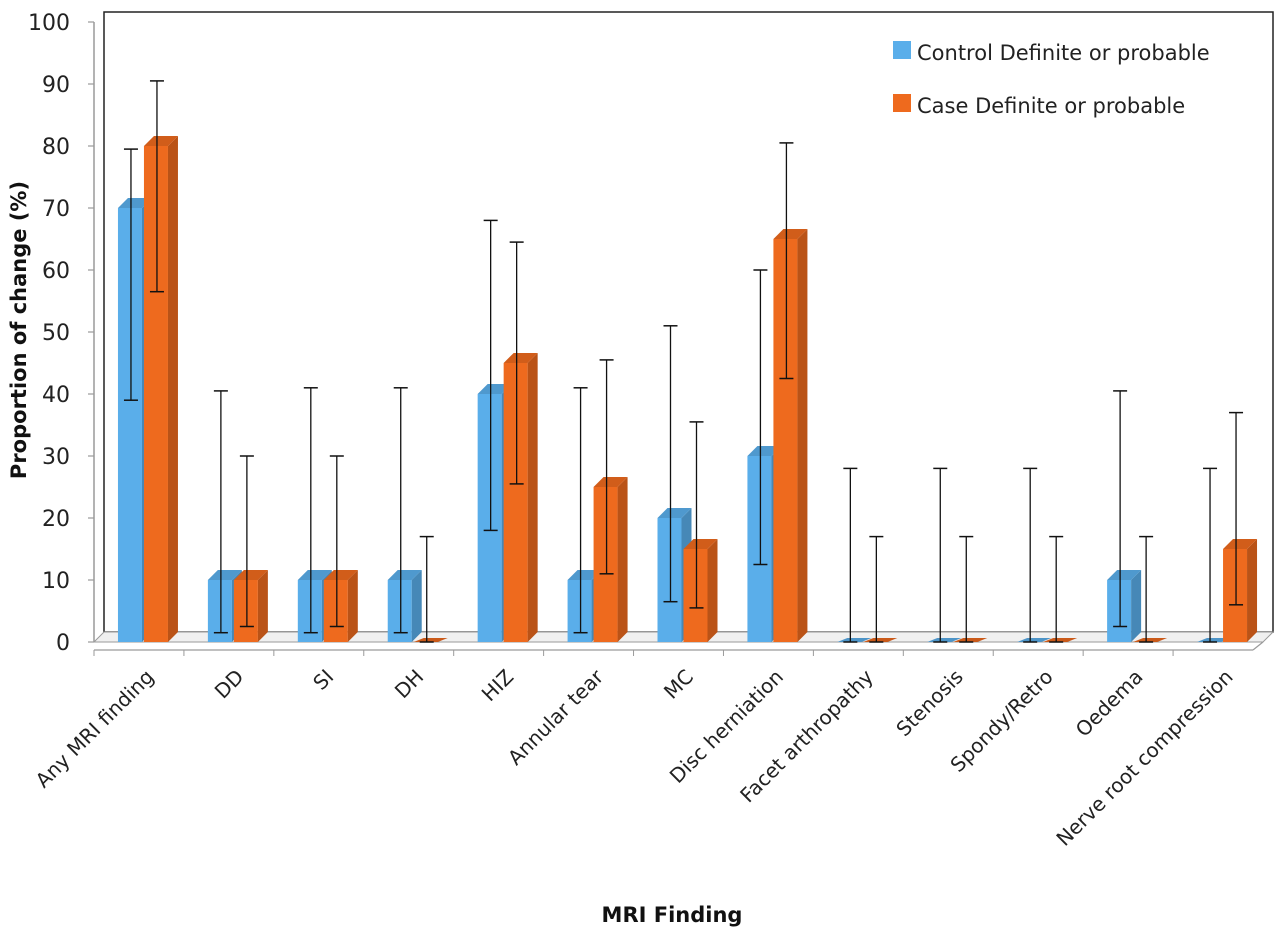  I want to click on y-tick-label: 70, so click(56, 209).